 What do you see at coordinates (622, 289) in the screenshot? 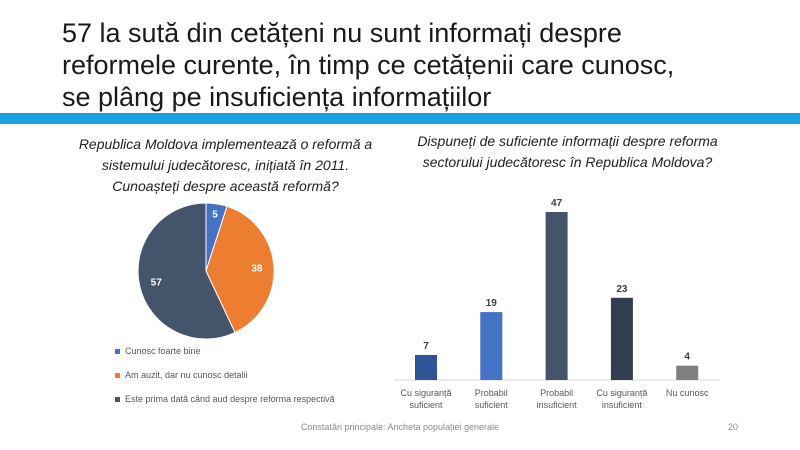
I see `data-label: 23` at bounding box center [622, 289].